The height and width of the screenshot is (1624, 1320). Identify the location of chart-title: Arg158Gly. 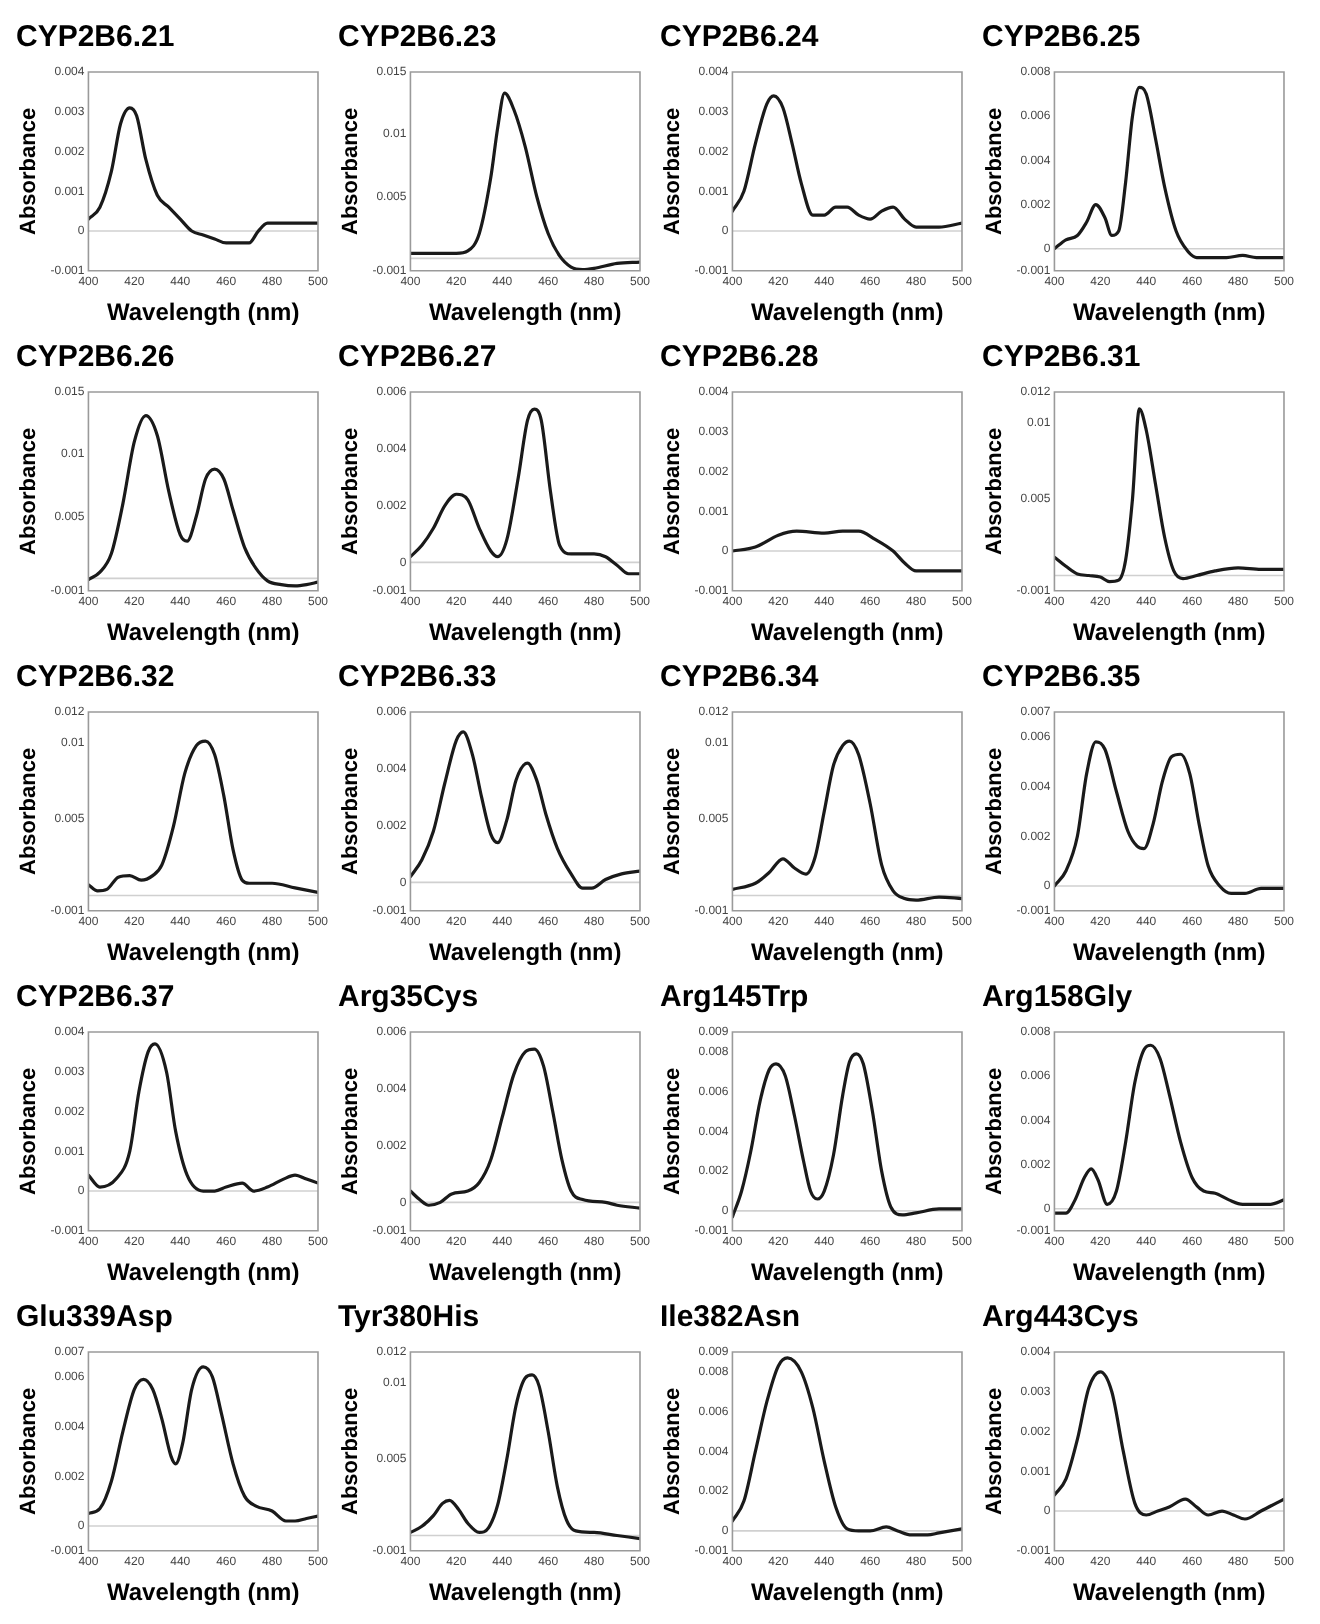
(1058, 997).